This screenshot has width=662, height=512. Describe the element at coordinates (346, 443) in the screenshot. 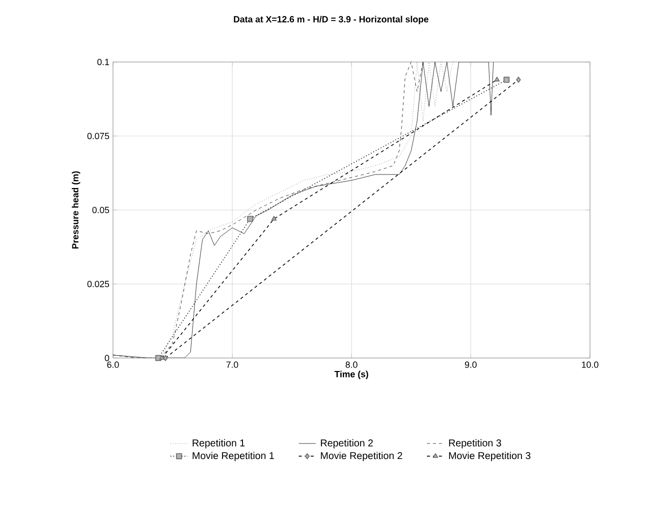

I see `legend-label: Repetition 2` at that location.